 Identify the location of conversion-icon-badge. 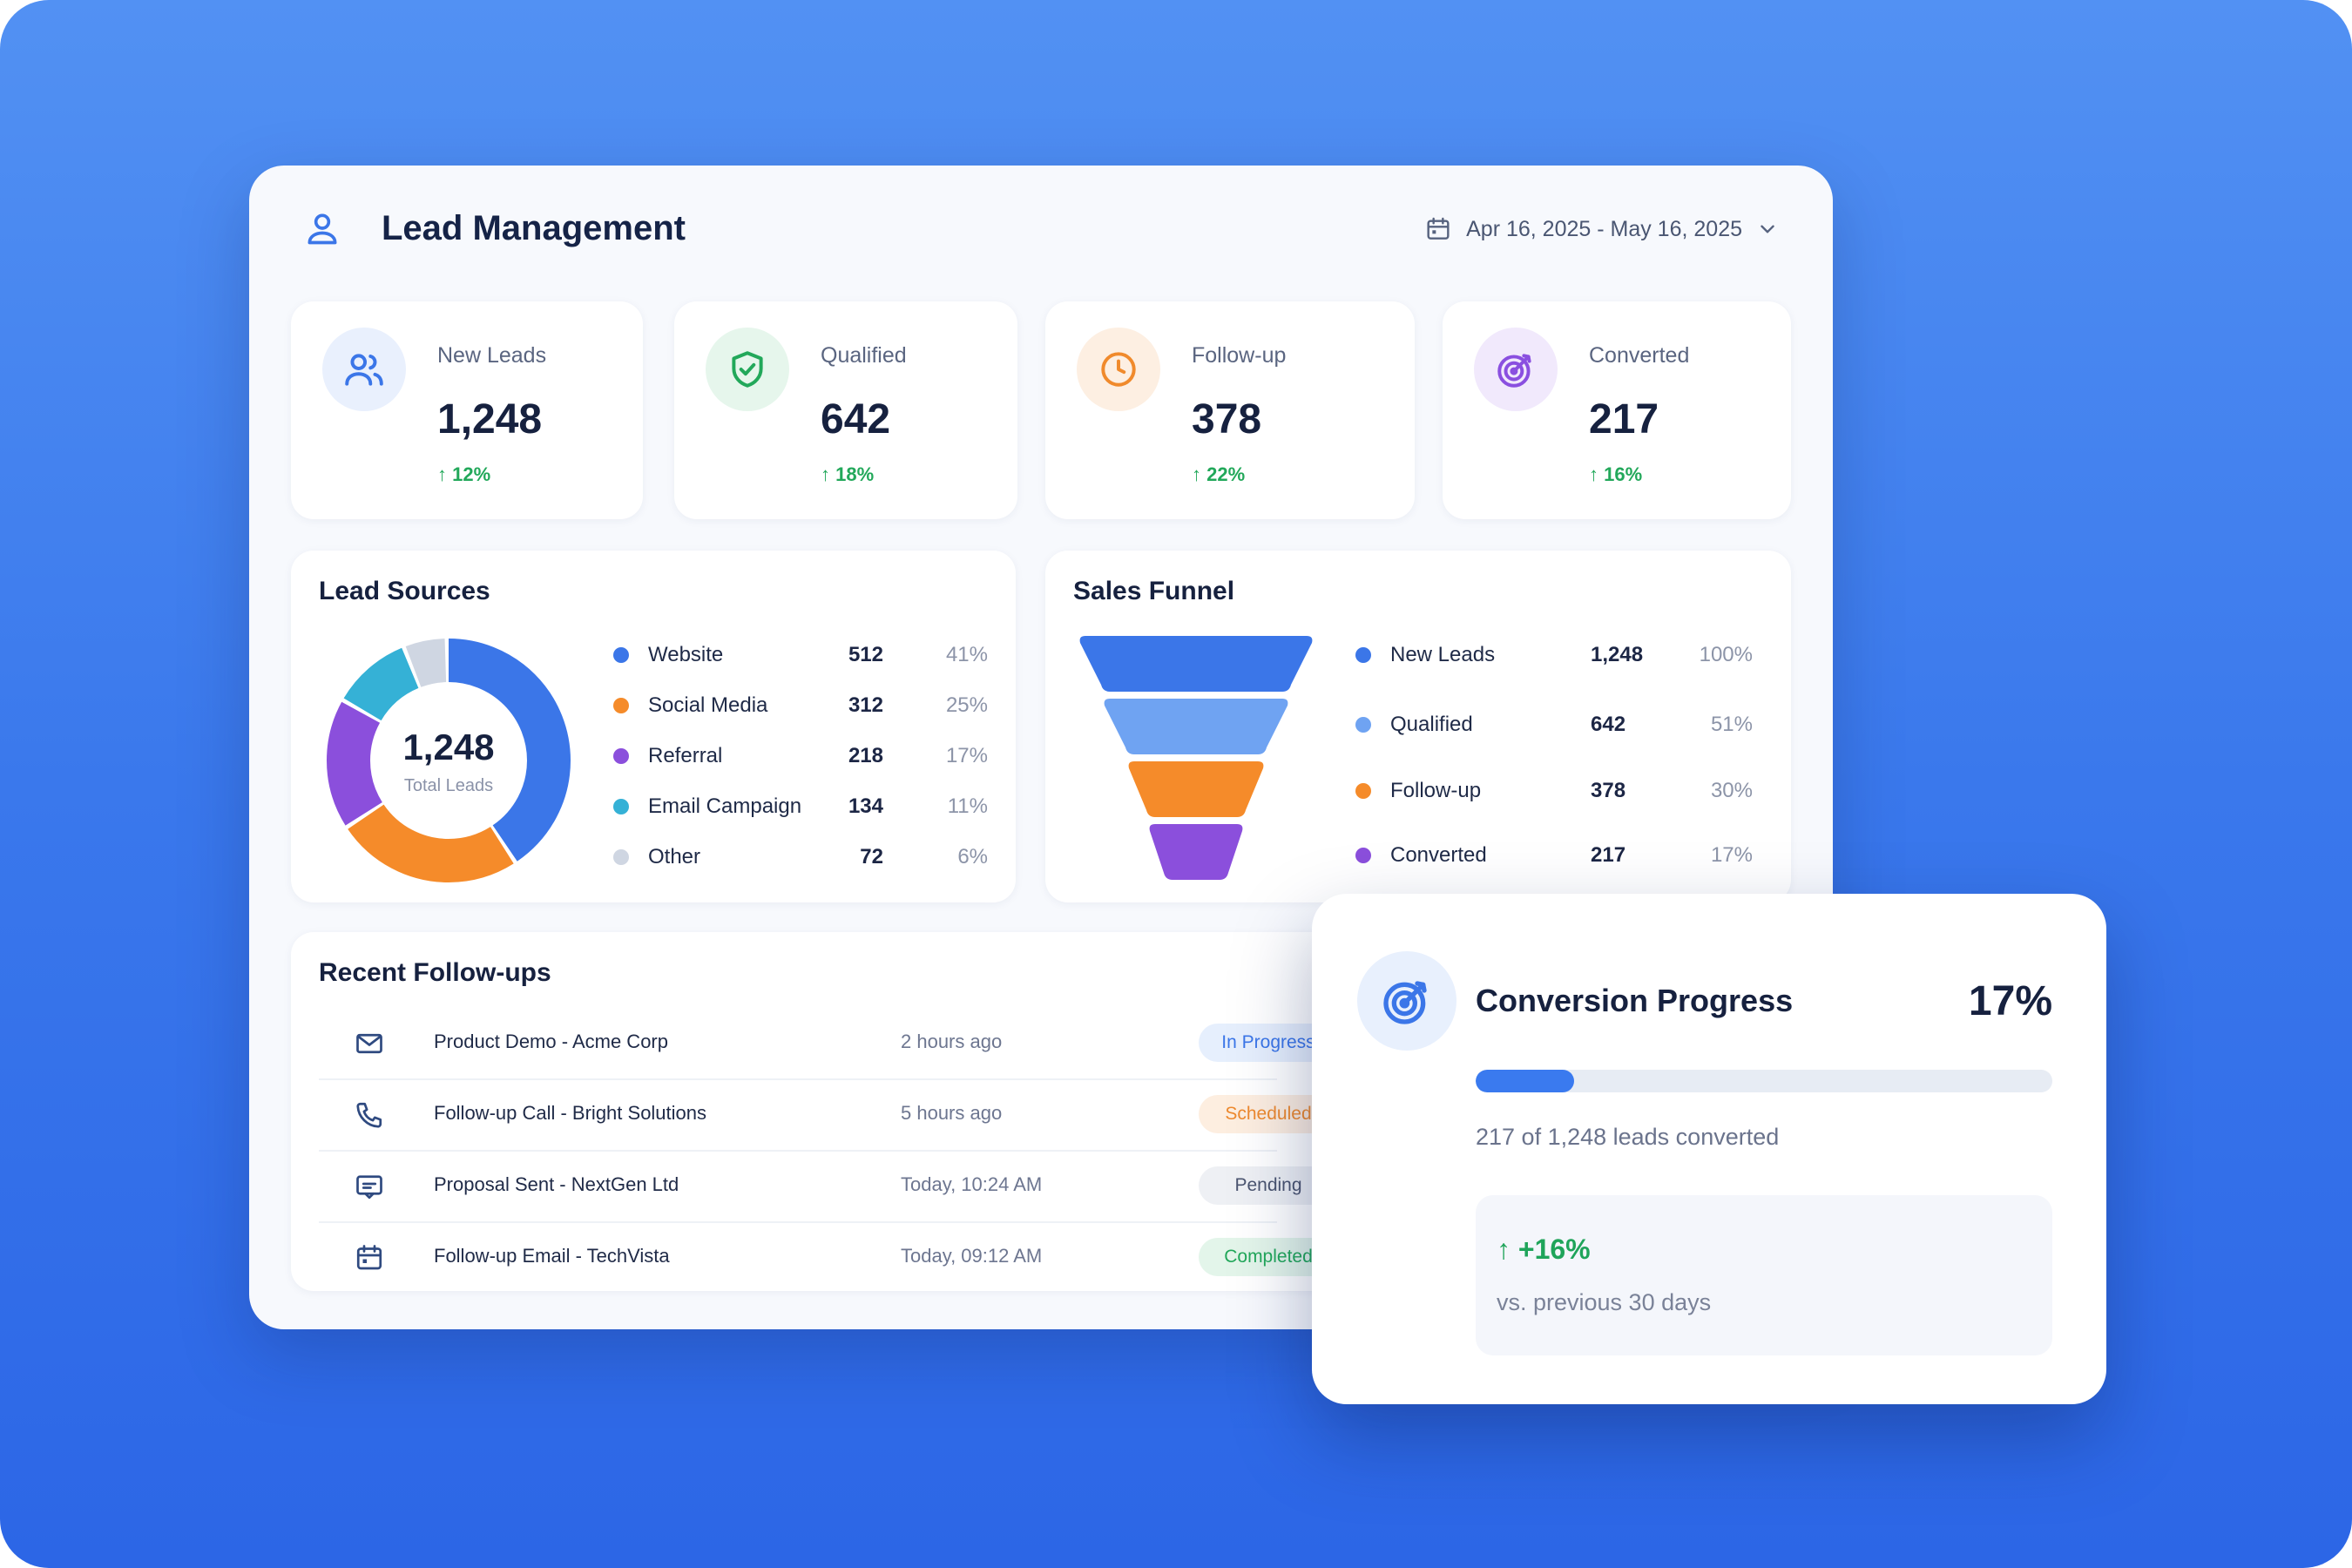
(1407, 1001).